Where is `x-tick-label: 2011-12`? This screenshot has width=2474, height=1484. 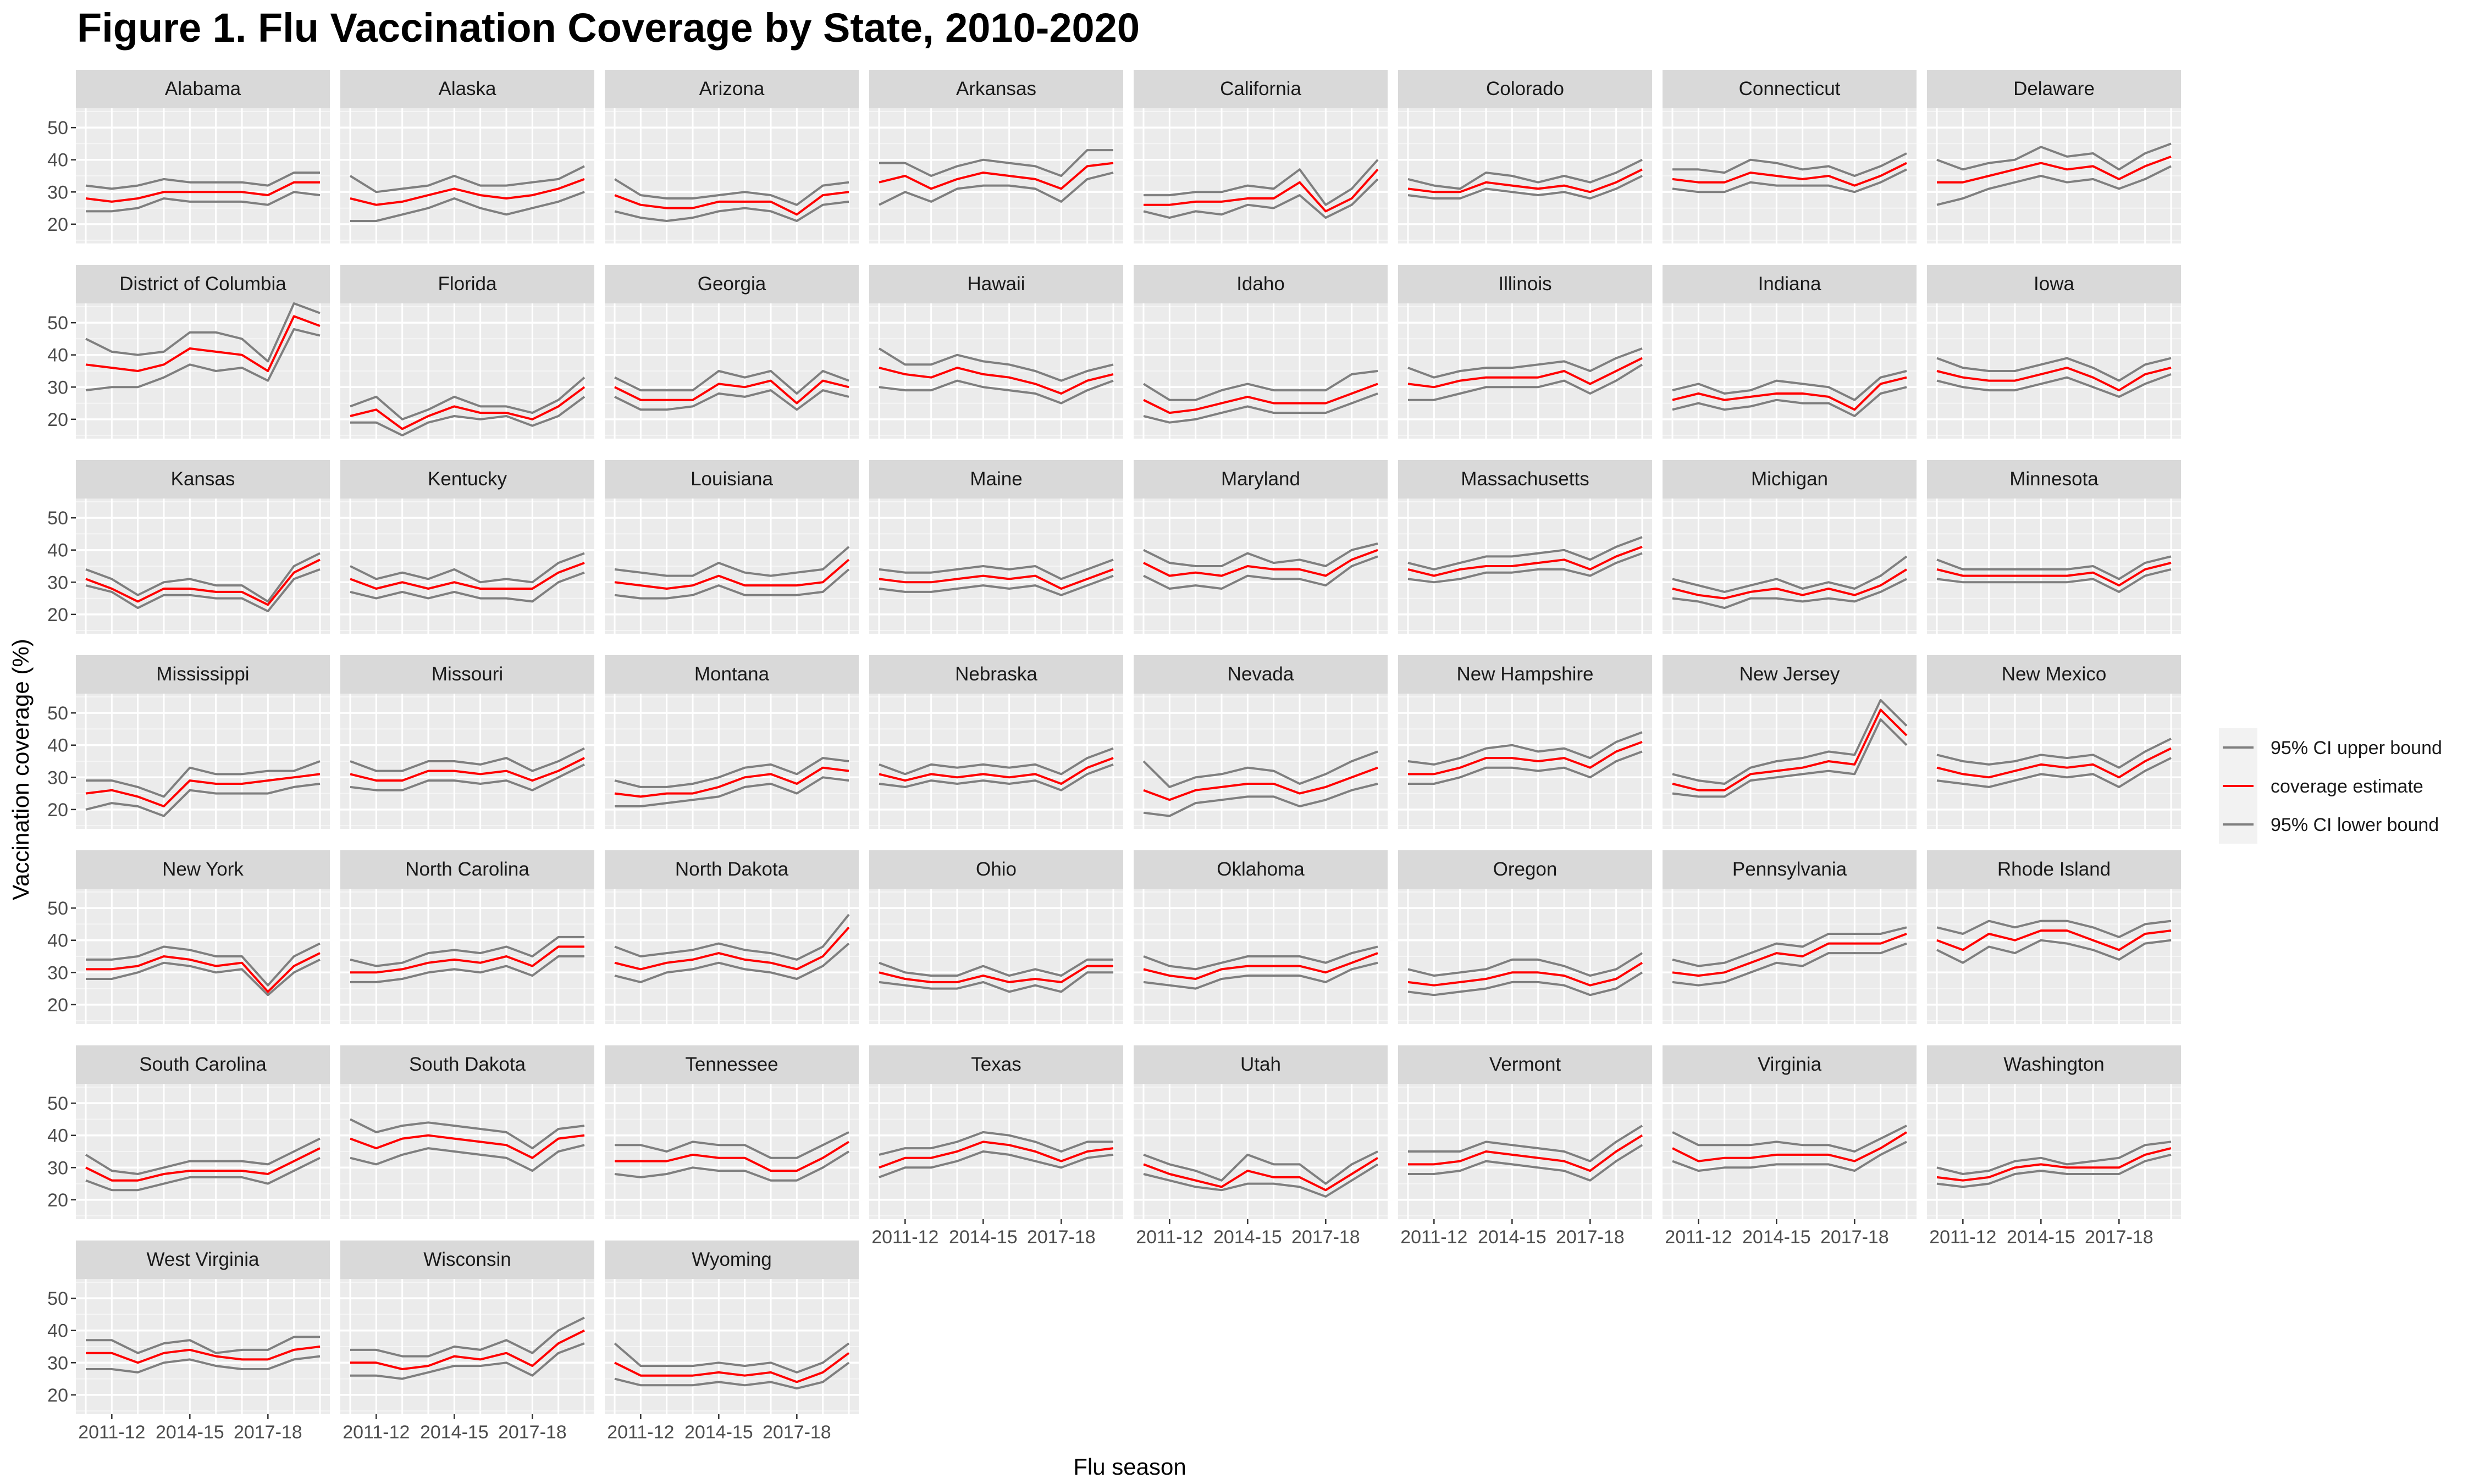 x-tick-label: 2011-12 is located at coordinates (1698, 1237).